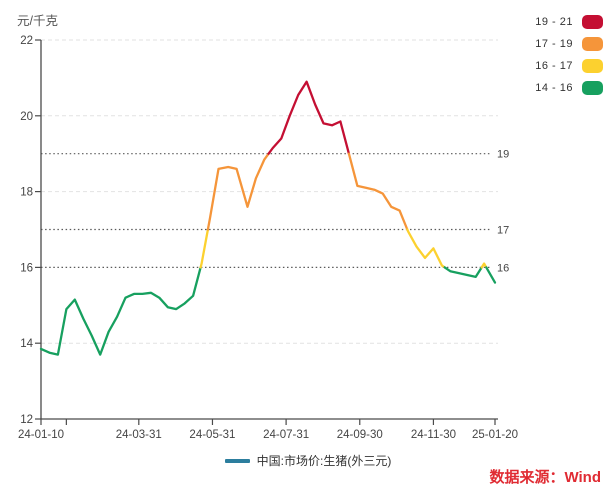  What do you see at coordinates (360, 435) in the screenshot?
I see `x-tick-label: 24-09-30` at bounding box center [360, 435].